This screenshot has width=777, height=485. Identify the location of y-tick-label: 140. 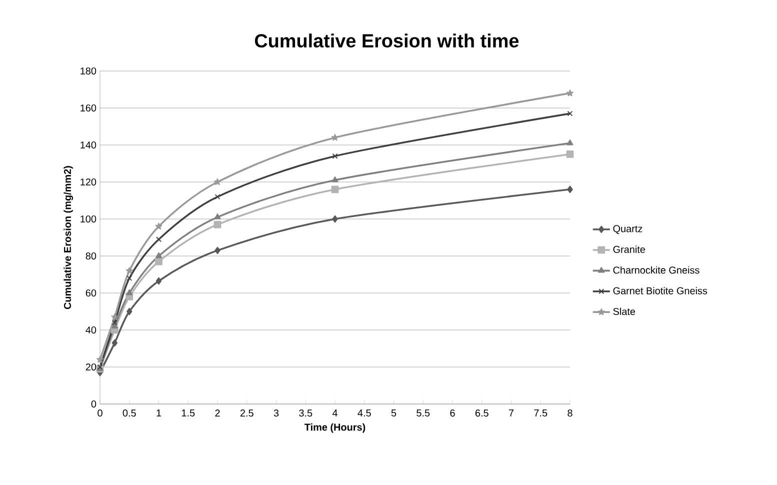
(88, 145).